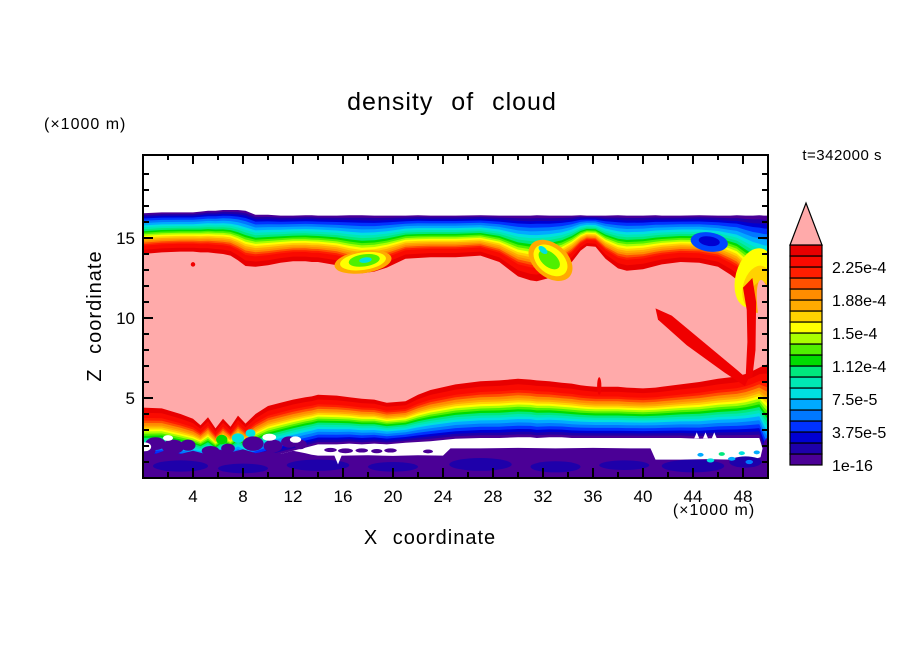 The width and height of the screenshot is (904, 654). I want to click on colorbar, so click(806, 333).